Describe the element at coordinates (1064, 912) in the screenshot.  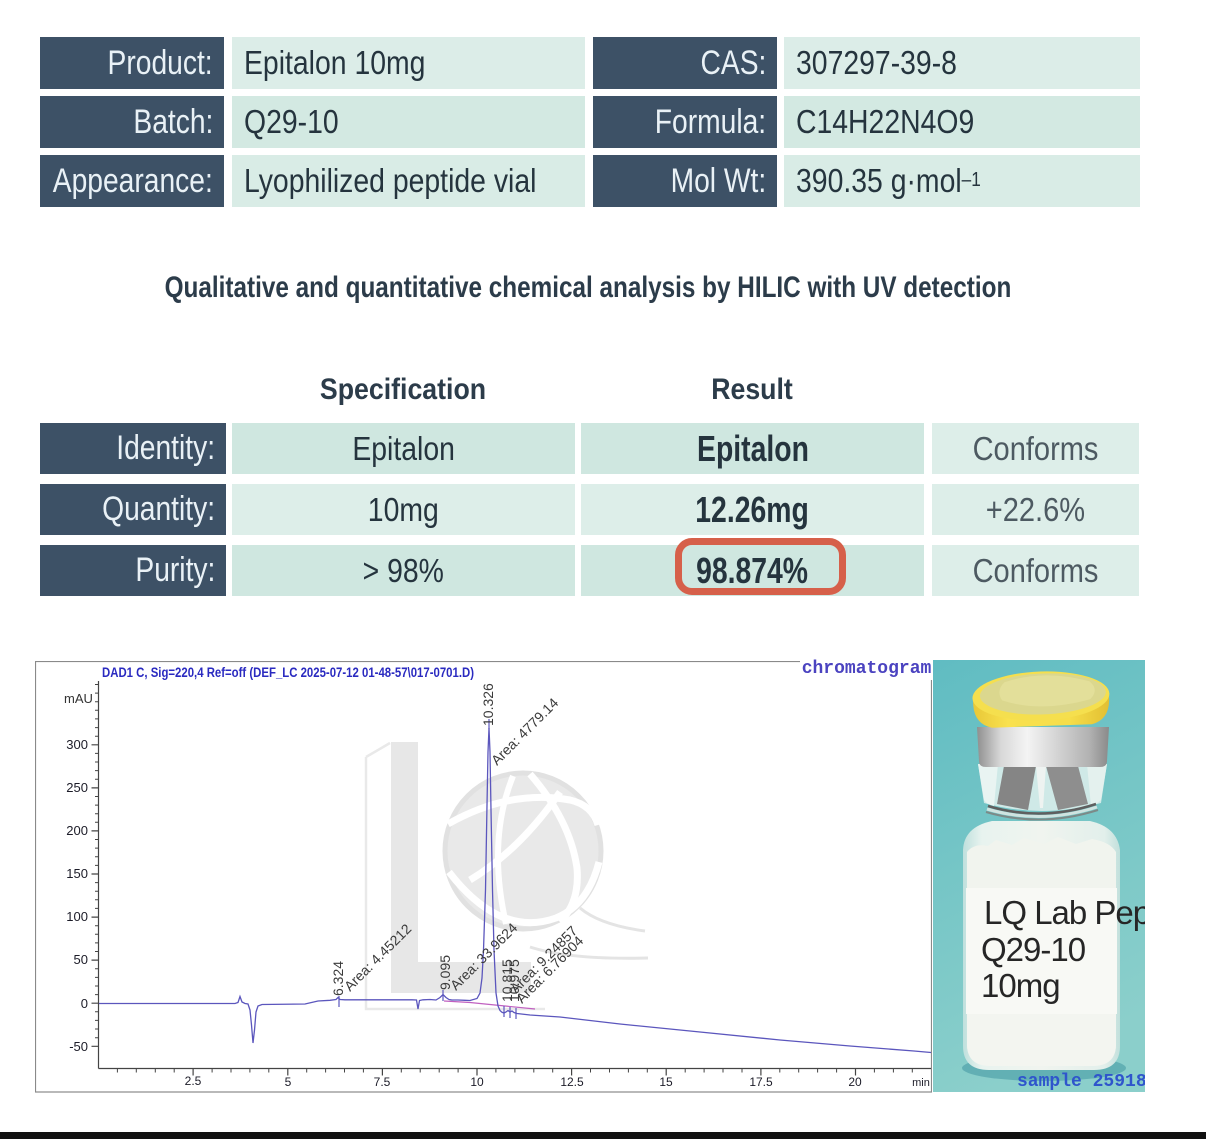
I see `svg-text: LQ Lab Pept` at that location.